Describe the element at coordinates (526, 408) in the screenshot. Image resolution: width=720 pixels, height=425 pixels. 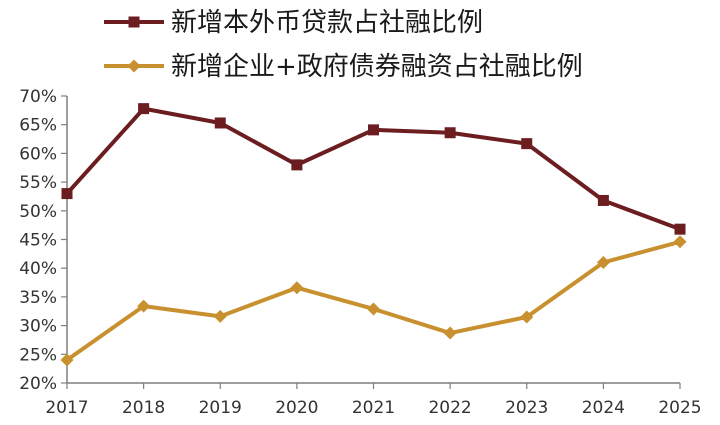
I see `x-tick-label: 2023` at that location.